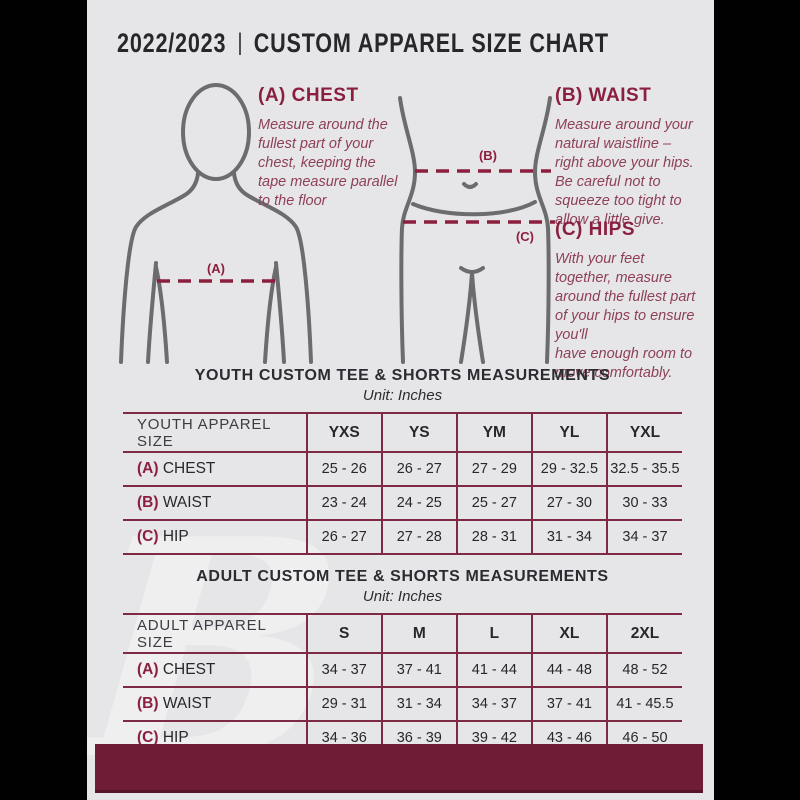 Image resolution: width=800 pixels, height=800 pixels. I want to click on adult-waist-s: 29 - 31, so click(343, 704).